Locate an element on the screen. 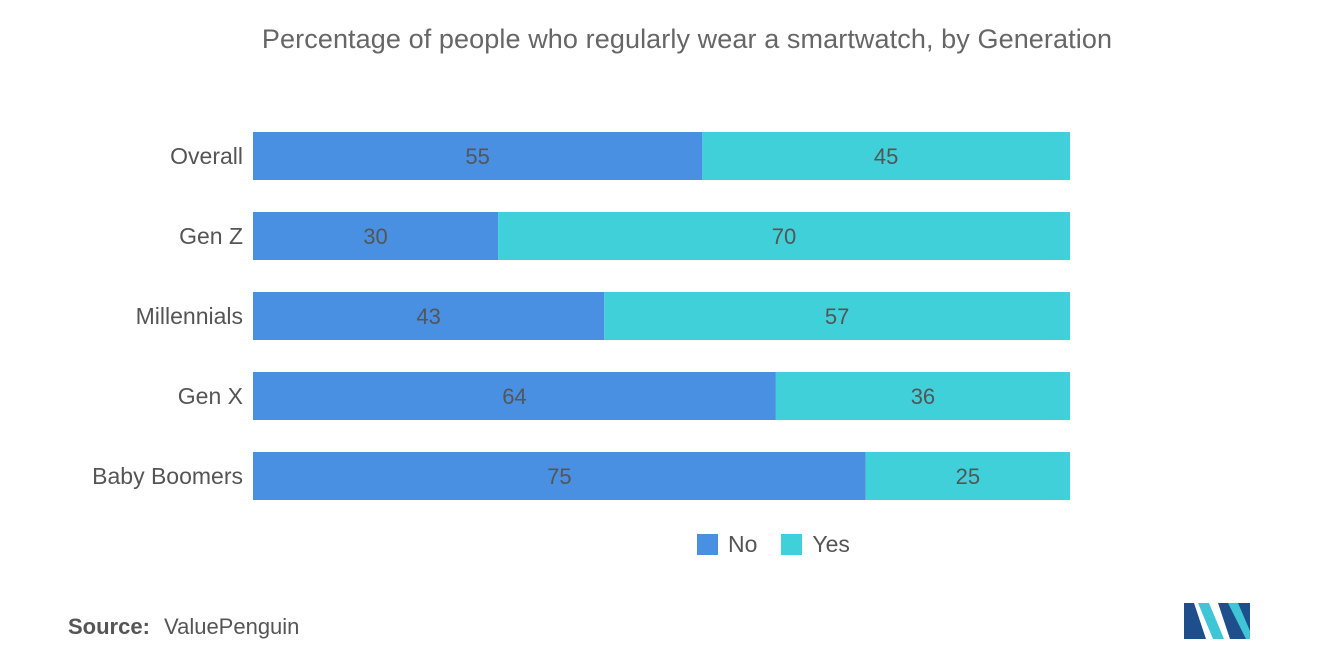  data-label-overall-no: 55 is located at coordinates (477, 156).